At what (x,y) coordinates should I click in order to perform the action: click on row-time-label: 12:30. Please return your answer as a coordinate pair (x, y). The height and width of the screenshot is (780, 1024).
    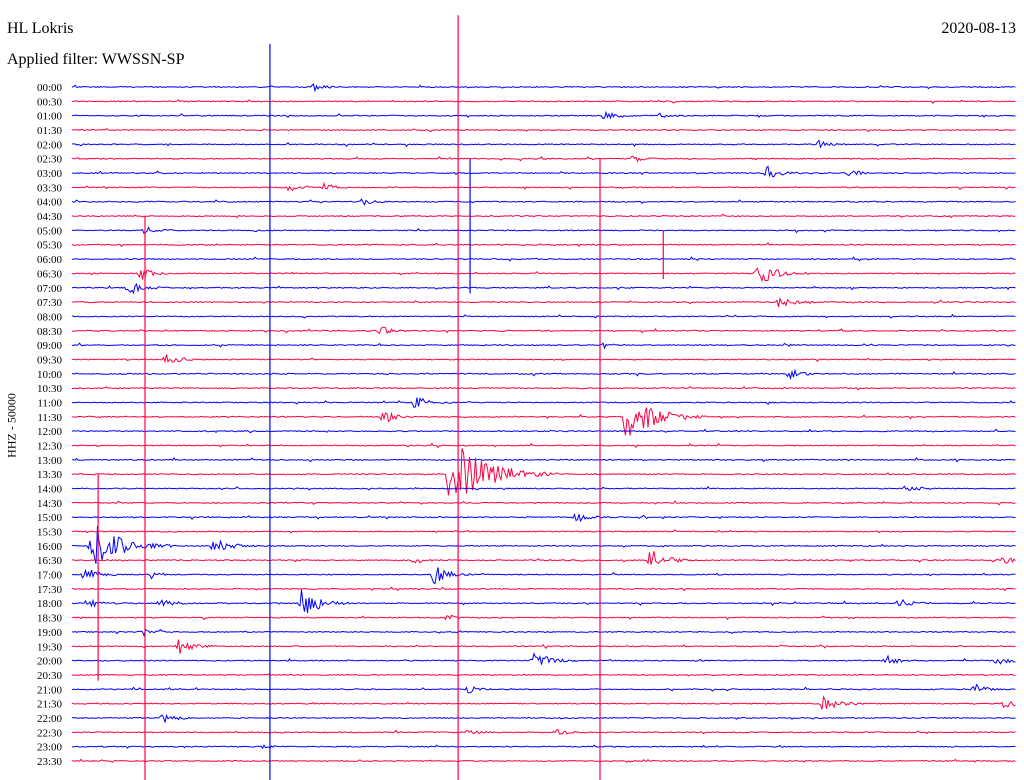
    Looking at the image, I should click on (50, 447).